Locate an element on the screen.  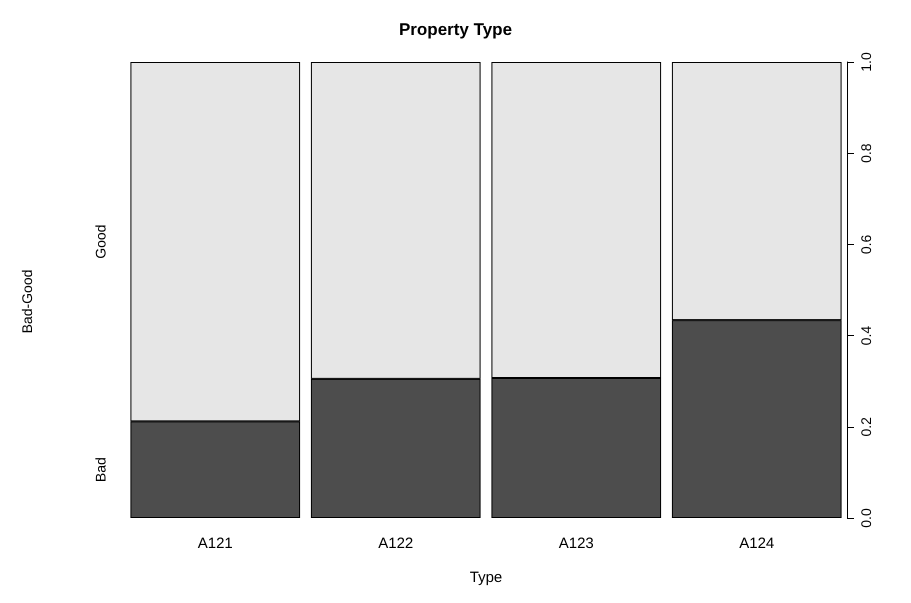
text: Good is located at coordinates (100, 241).